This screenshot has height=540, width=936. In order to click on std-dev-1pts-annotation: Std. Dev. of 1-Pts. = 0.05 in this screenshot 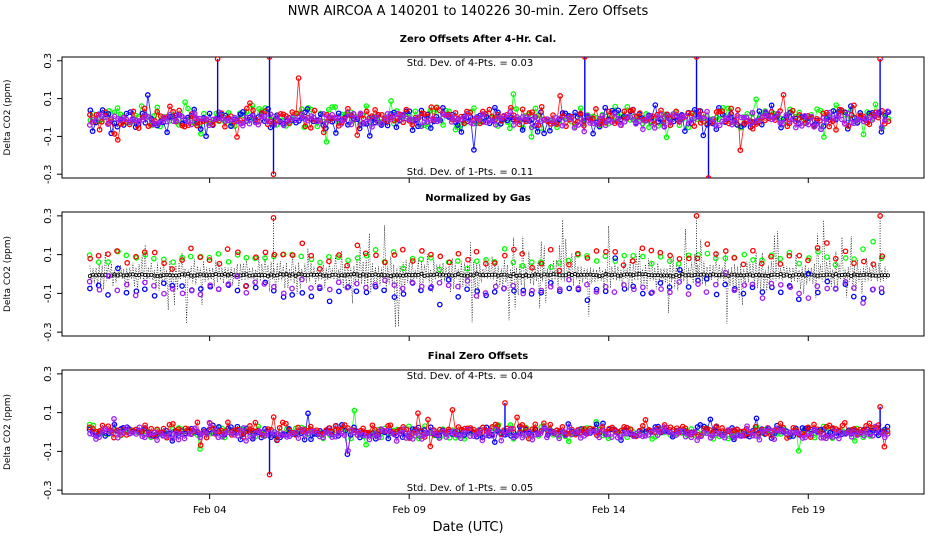, I will do `click(470, 488)`.